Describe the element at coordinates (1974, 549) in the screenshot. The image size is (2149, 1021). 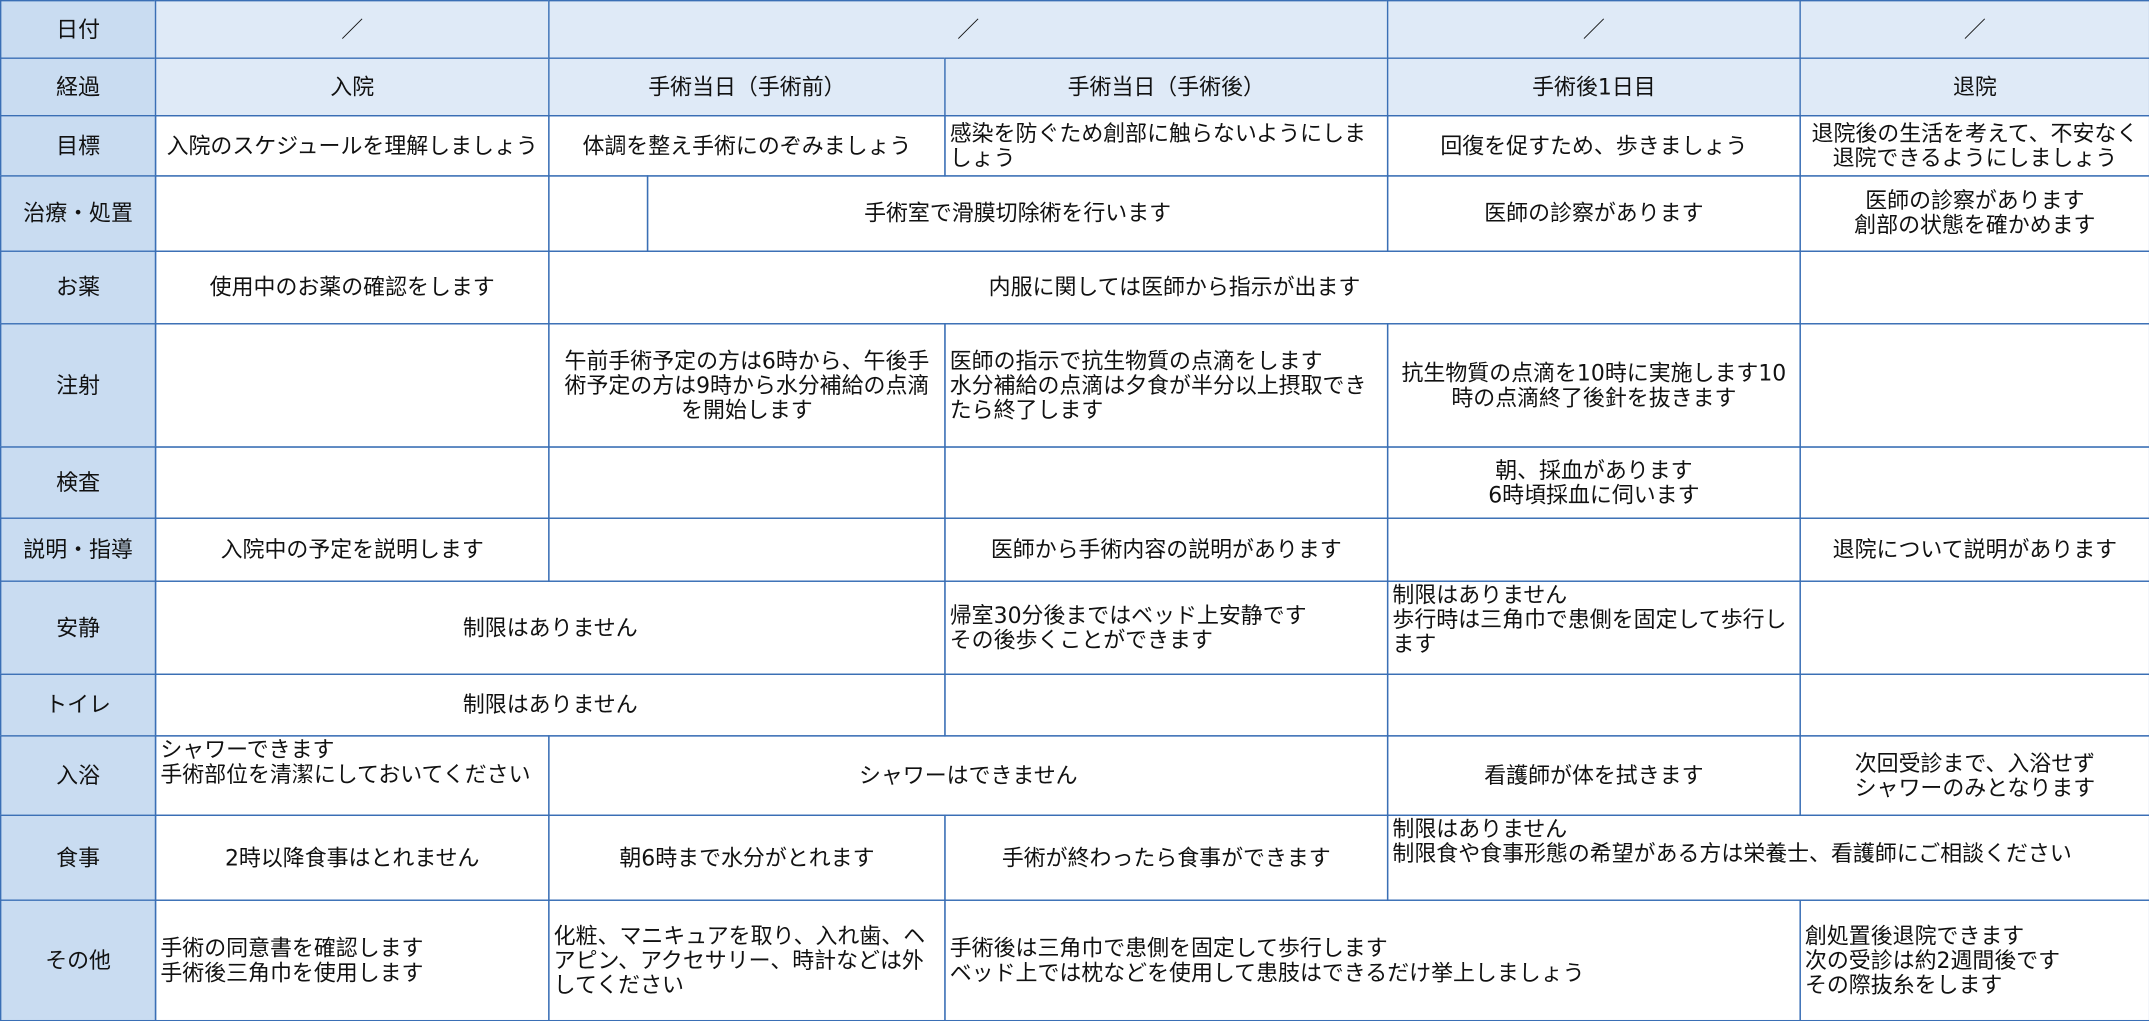
I see `table-cell: 退院について説明があります` at that location.